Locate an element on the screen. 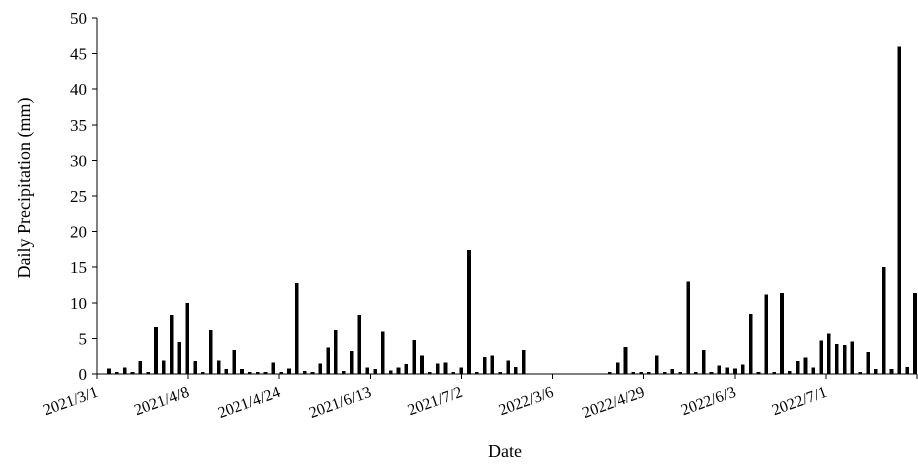 The height and width of the screenshot is (469, 918). x-axis-title: Date is located at coordinates (505, 451).